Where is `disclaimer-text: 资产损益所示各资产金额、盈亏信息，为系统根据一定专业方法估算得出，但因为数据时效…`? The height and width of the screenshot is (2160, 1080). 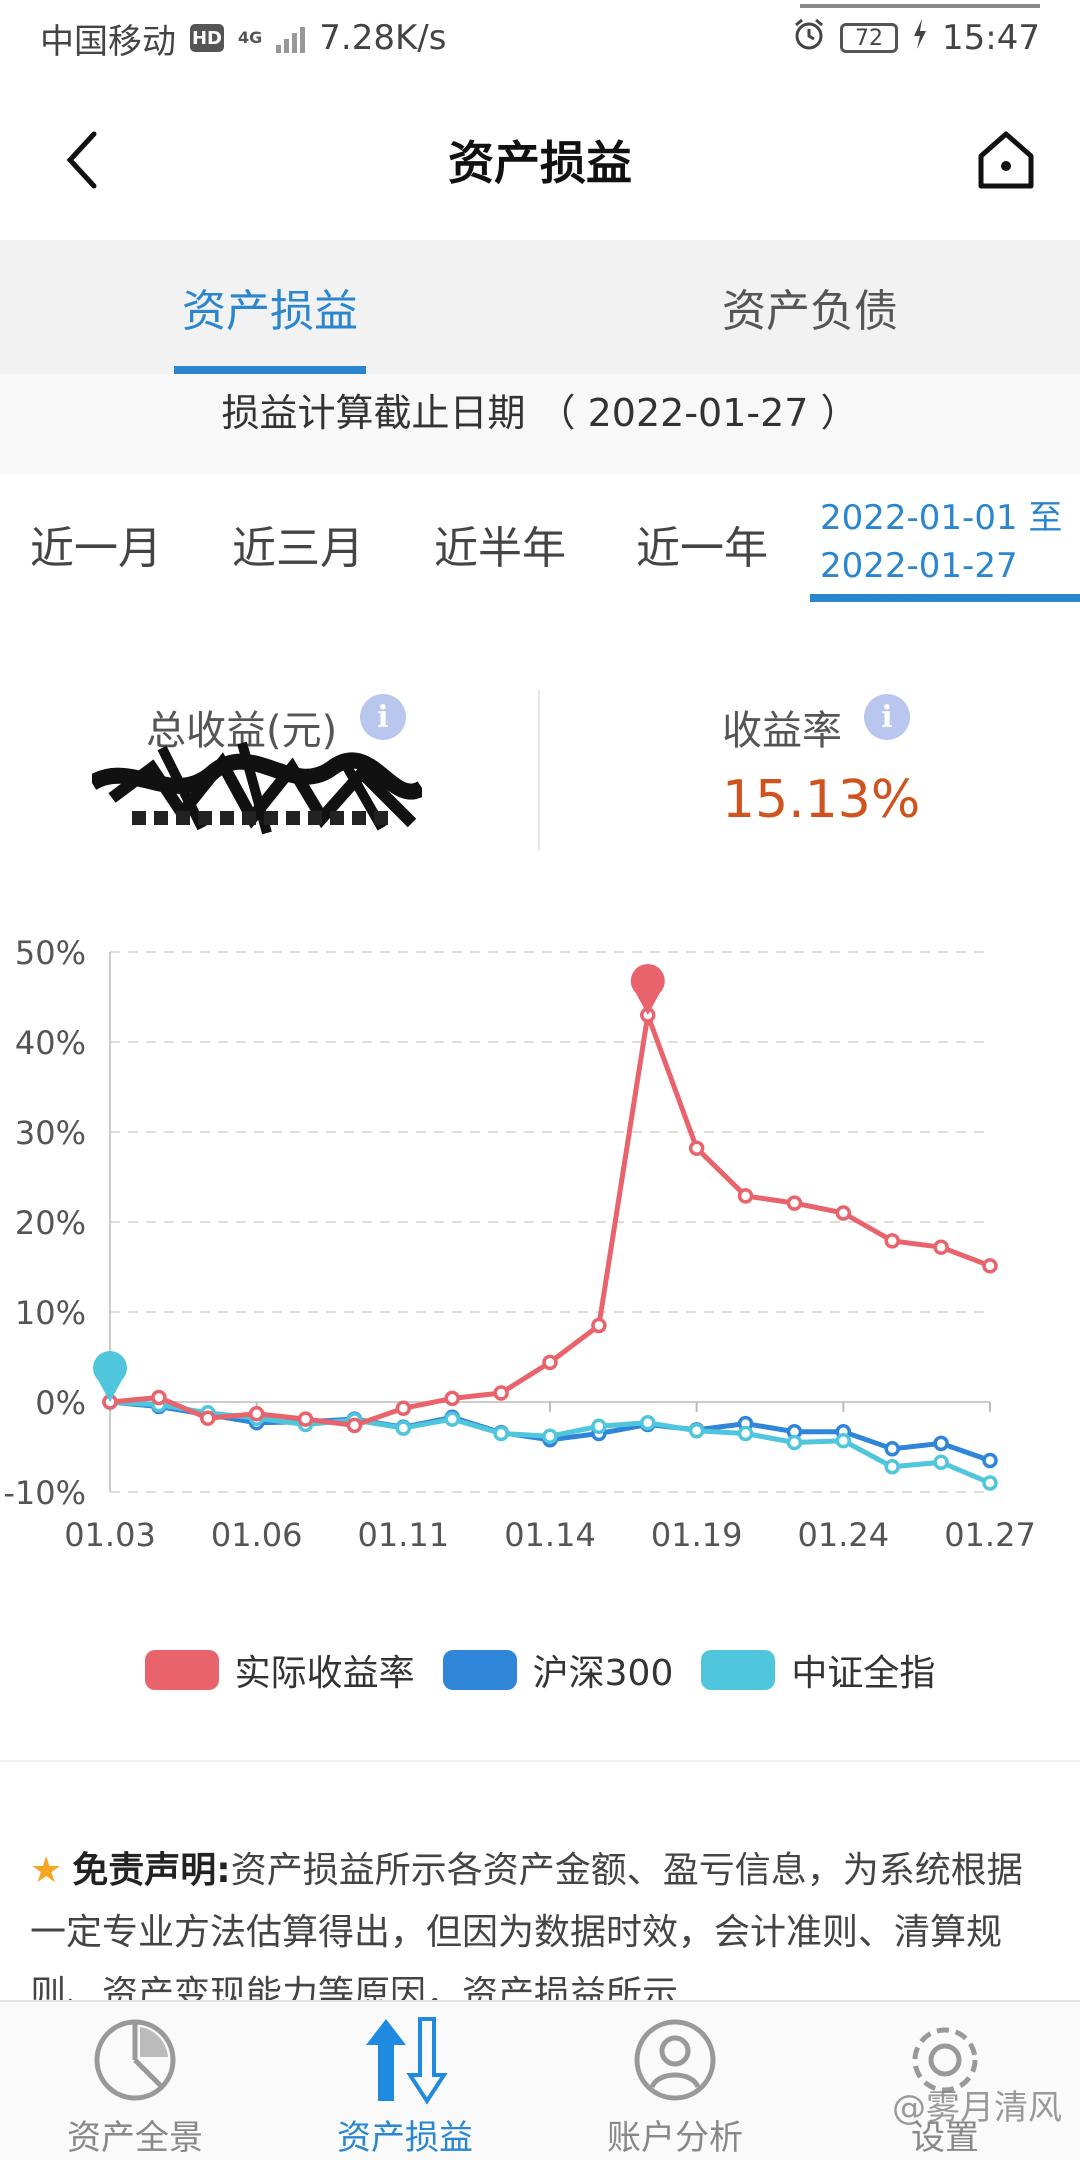
disclaimer-text: 资产损益所示各资产金额、盈亏信息，为系统根据一定专业方法估算得出，但因为数据时效… is located at coordinates (526, 1925).